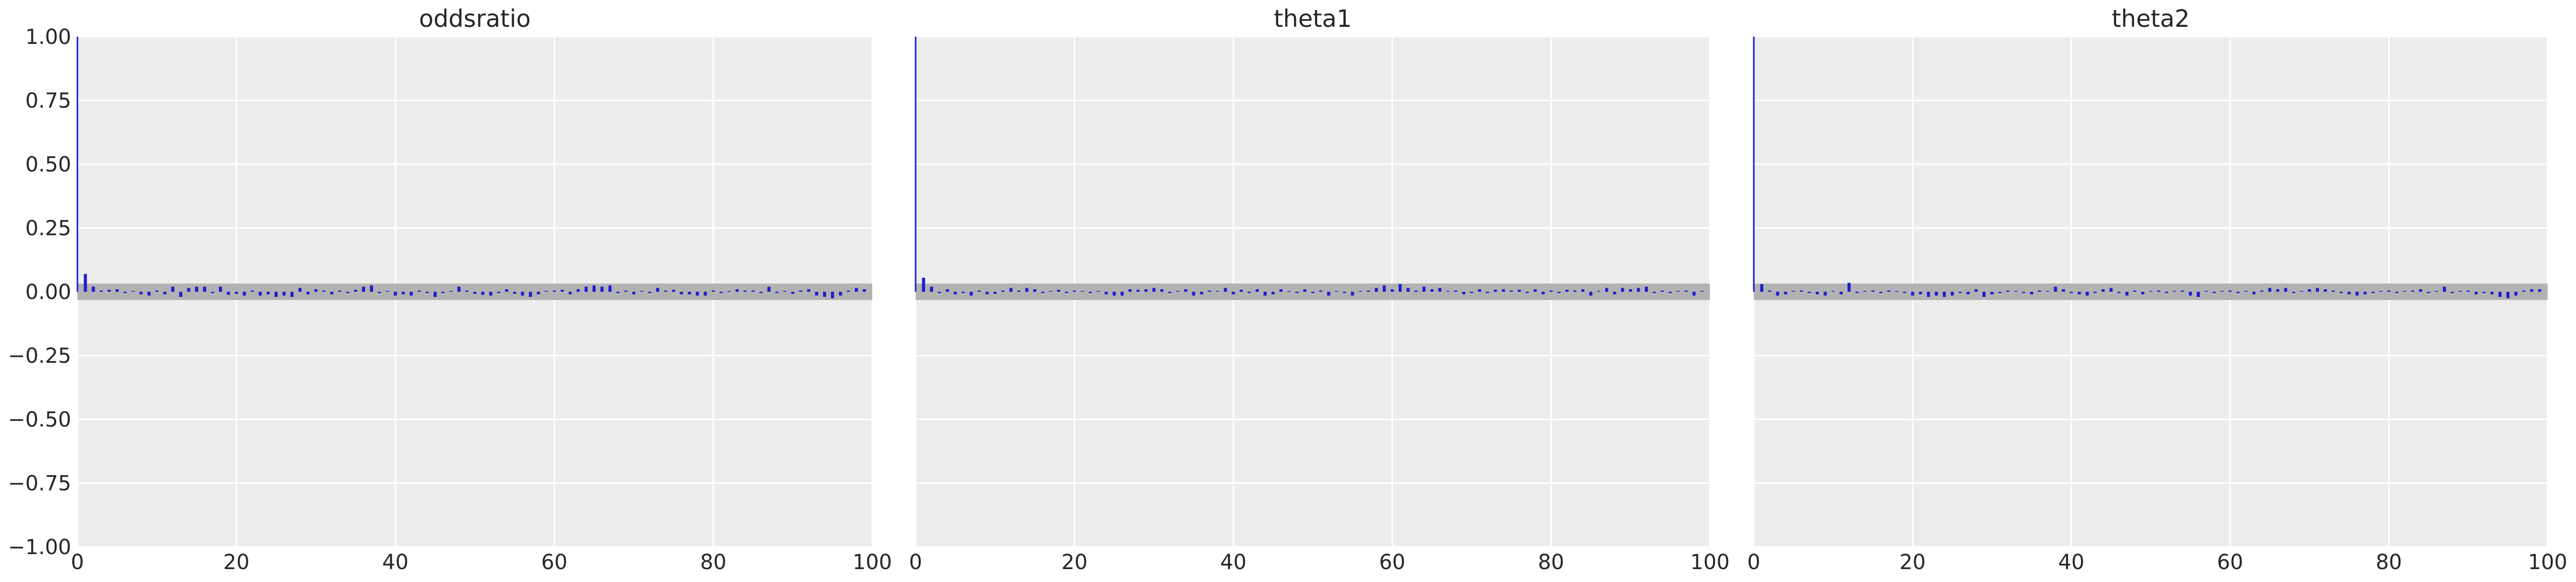  What do you see at coordinates (475, 19) in the screenshot?
I see `panel-title-oddsratio: oddsratio` at bounding box center [475, 19].